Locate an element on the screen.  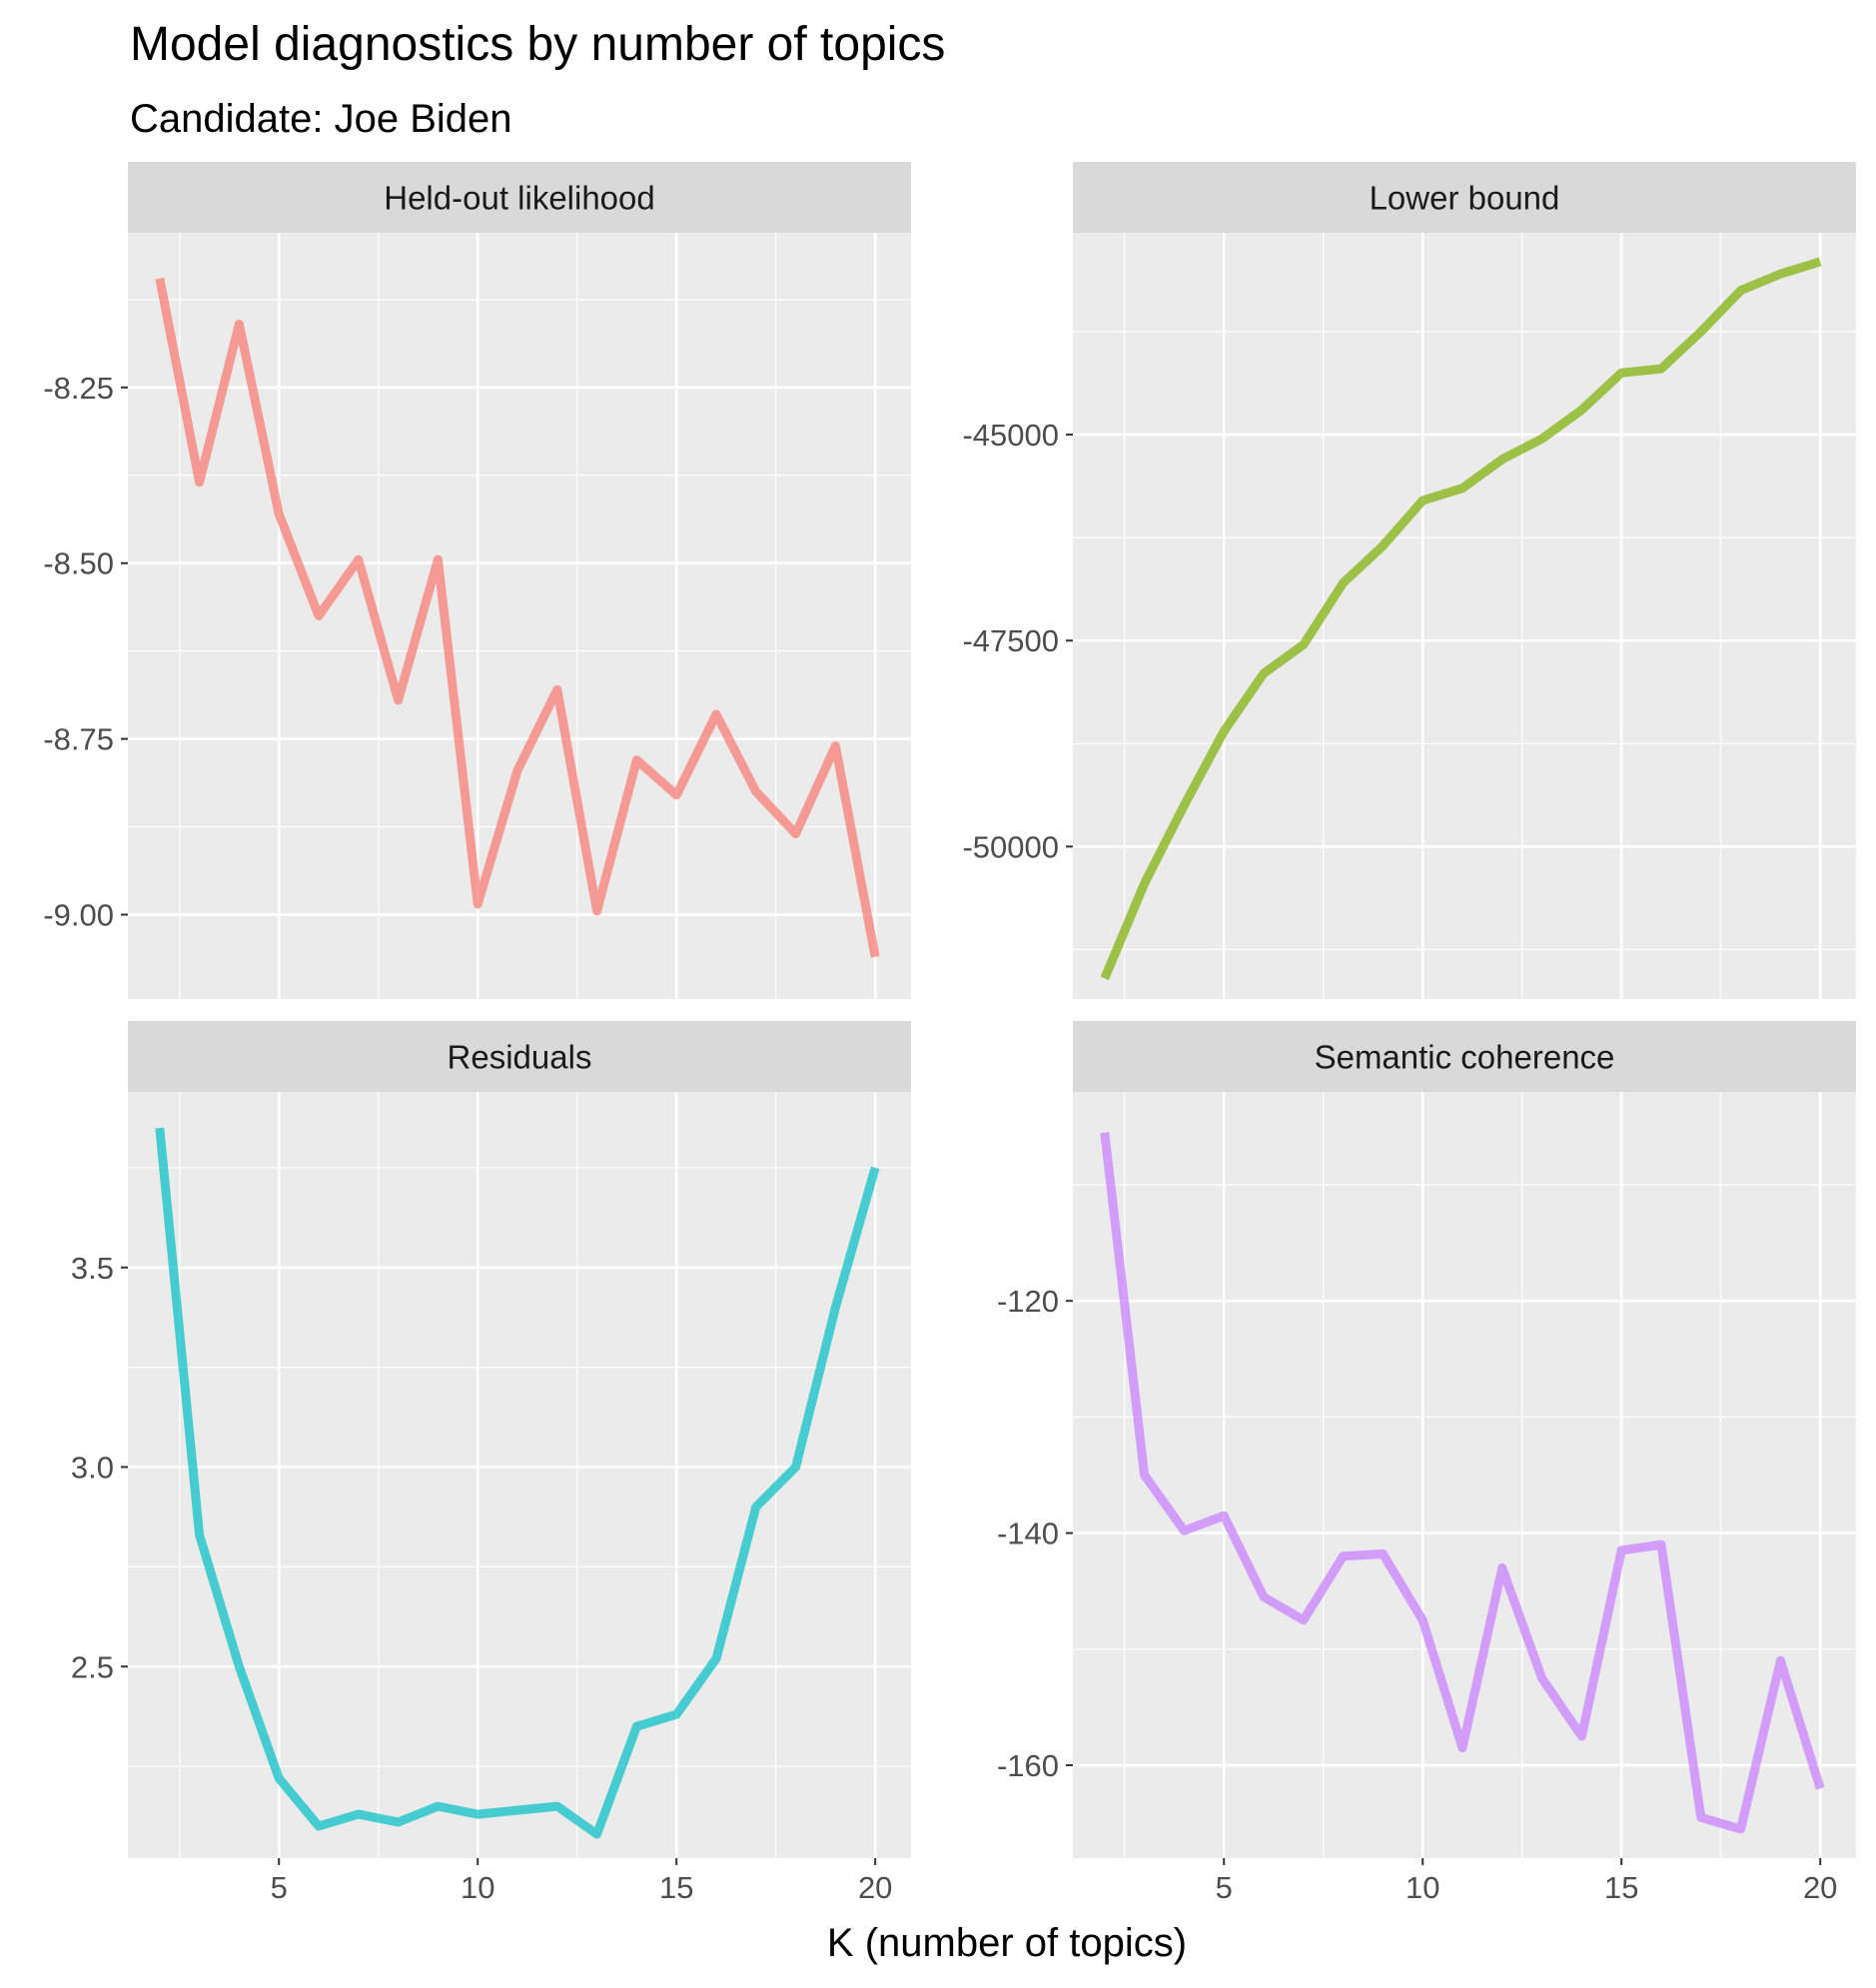
y-tick-label: -47500 is located at coordinates (1010, 640).